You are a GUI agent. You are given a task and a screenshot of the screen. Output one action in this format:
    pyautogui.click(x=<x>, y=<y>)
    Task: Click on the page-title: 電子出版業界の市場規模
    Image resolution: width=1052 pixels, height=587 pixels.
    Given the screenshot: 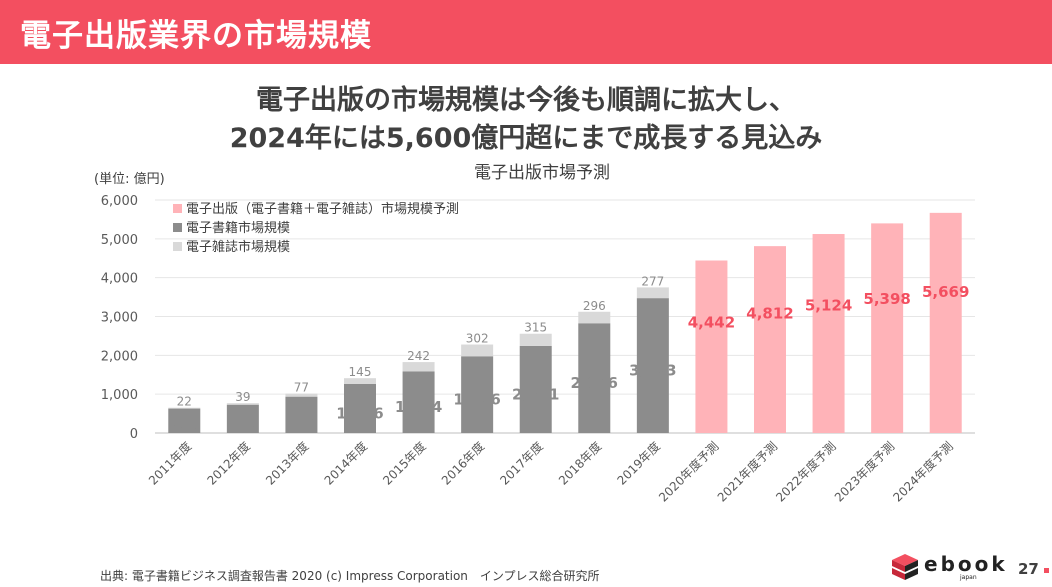 What is the action you would take?
    pyautogui.click(x=196, y=36)
    